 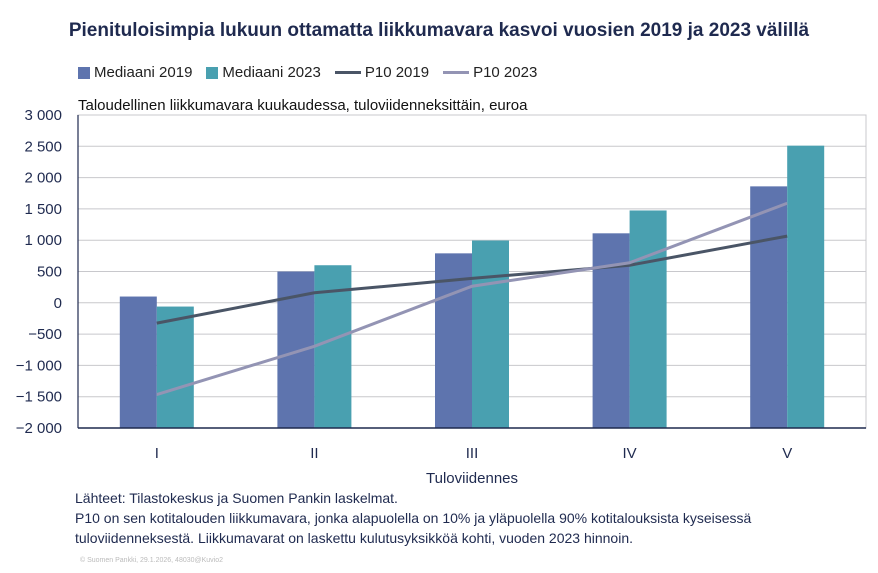 What do you see at coordinates (314, 453) in the screenshot?
I see `x-tick-label: II` at bounding box center [314, 453].